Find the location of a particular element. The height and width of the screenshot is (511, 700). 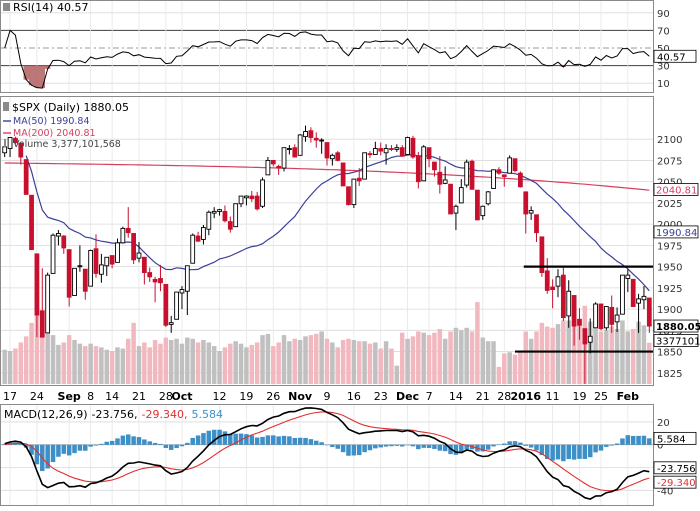

macd-hist-last-box is located at coordinates (675, 438).